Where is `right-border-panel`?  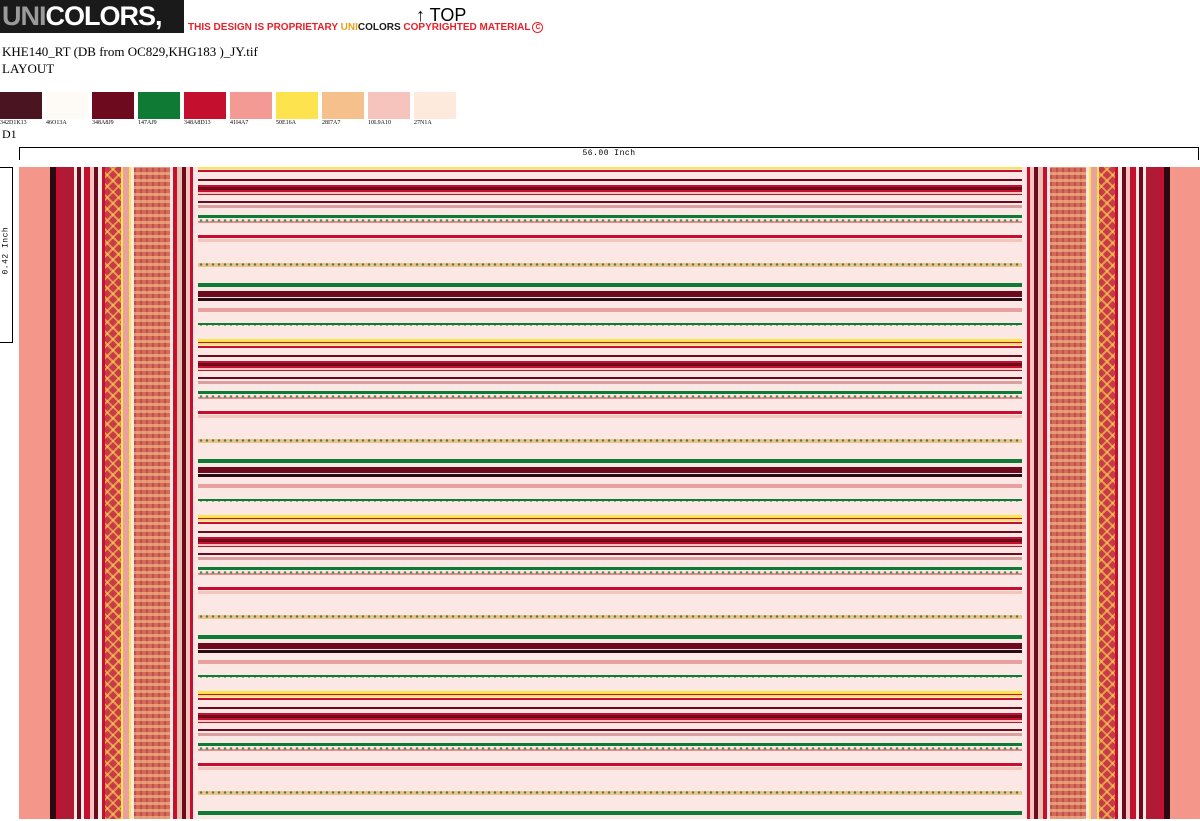 right-border-panel is located at coordinates (1096, 493).